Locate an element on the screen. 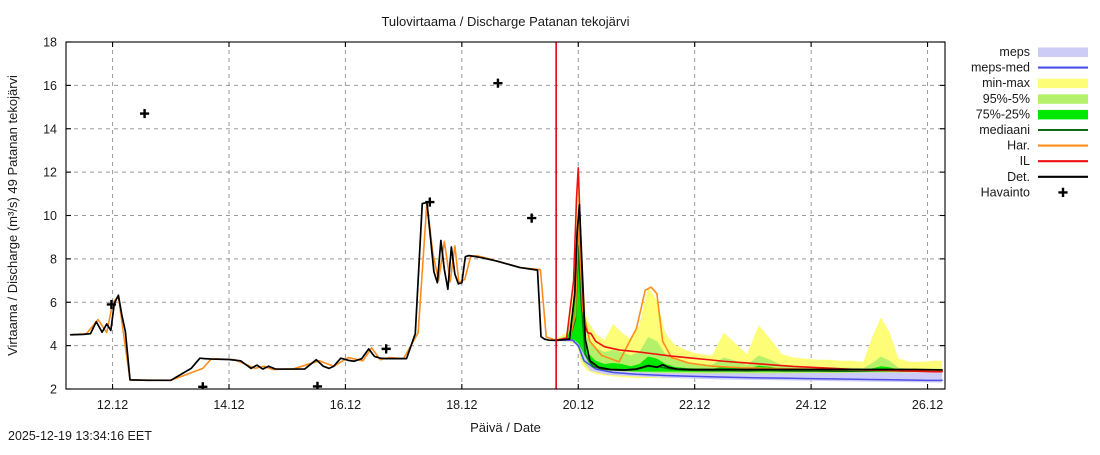 The image size is (1100, 455). x-tick-label: 14.12 is located at coordinates (228, 405).